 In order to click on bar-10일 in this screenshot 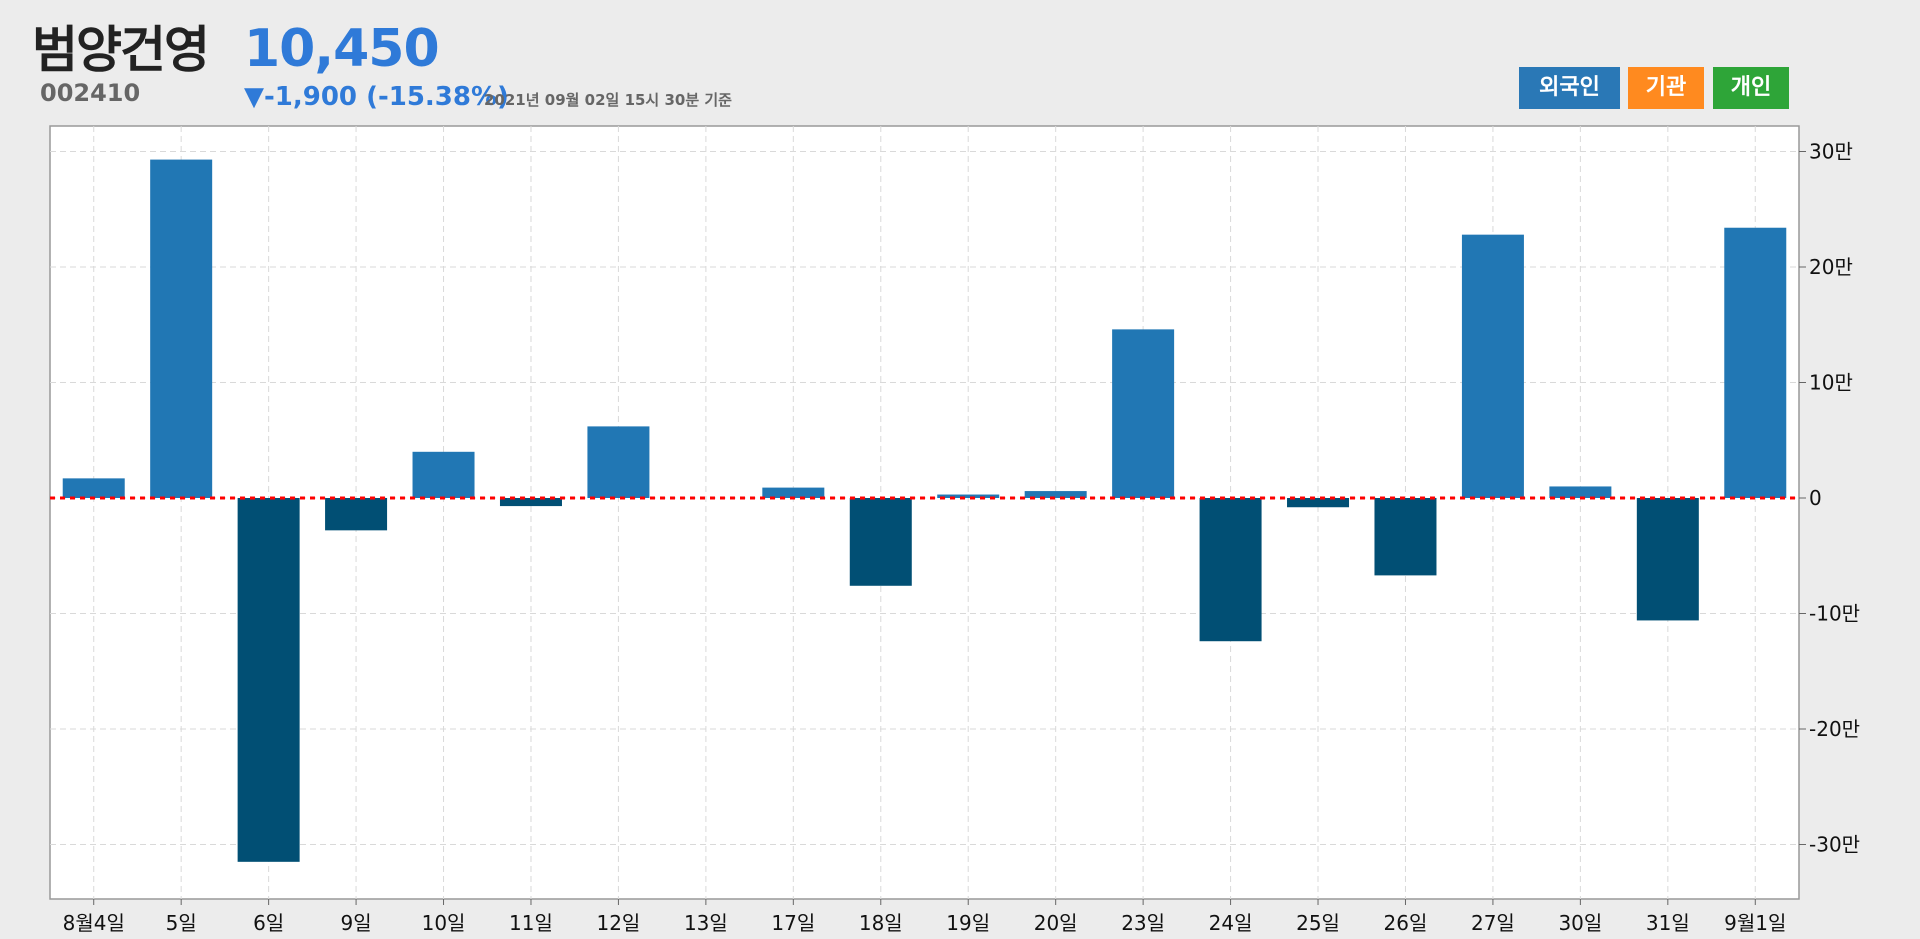, I will do `click(443, 474)`.